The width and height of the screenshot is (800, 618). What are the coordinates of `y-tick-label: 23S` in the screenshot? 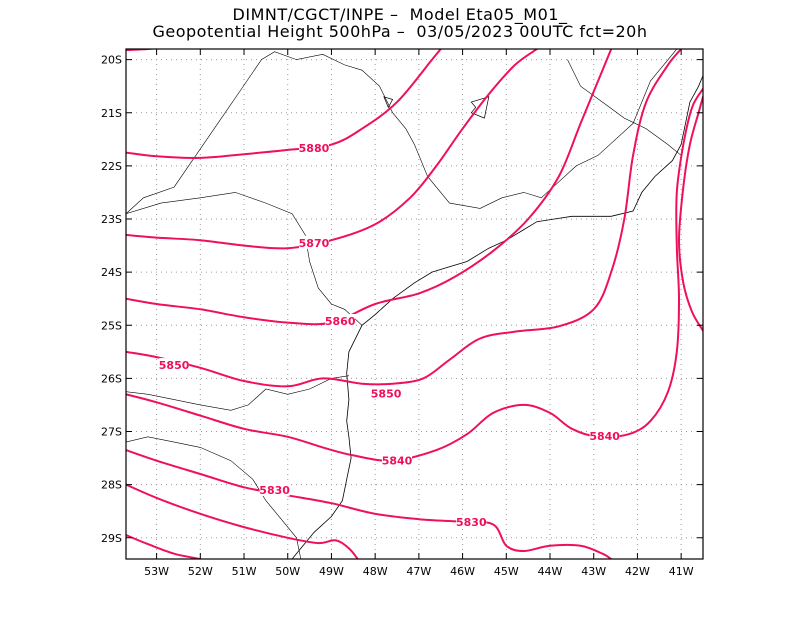 It's located at (111, 219).